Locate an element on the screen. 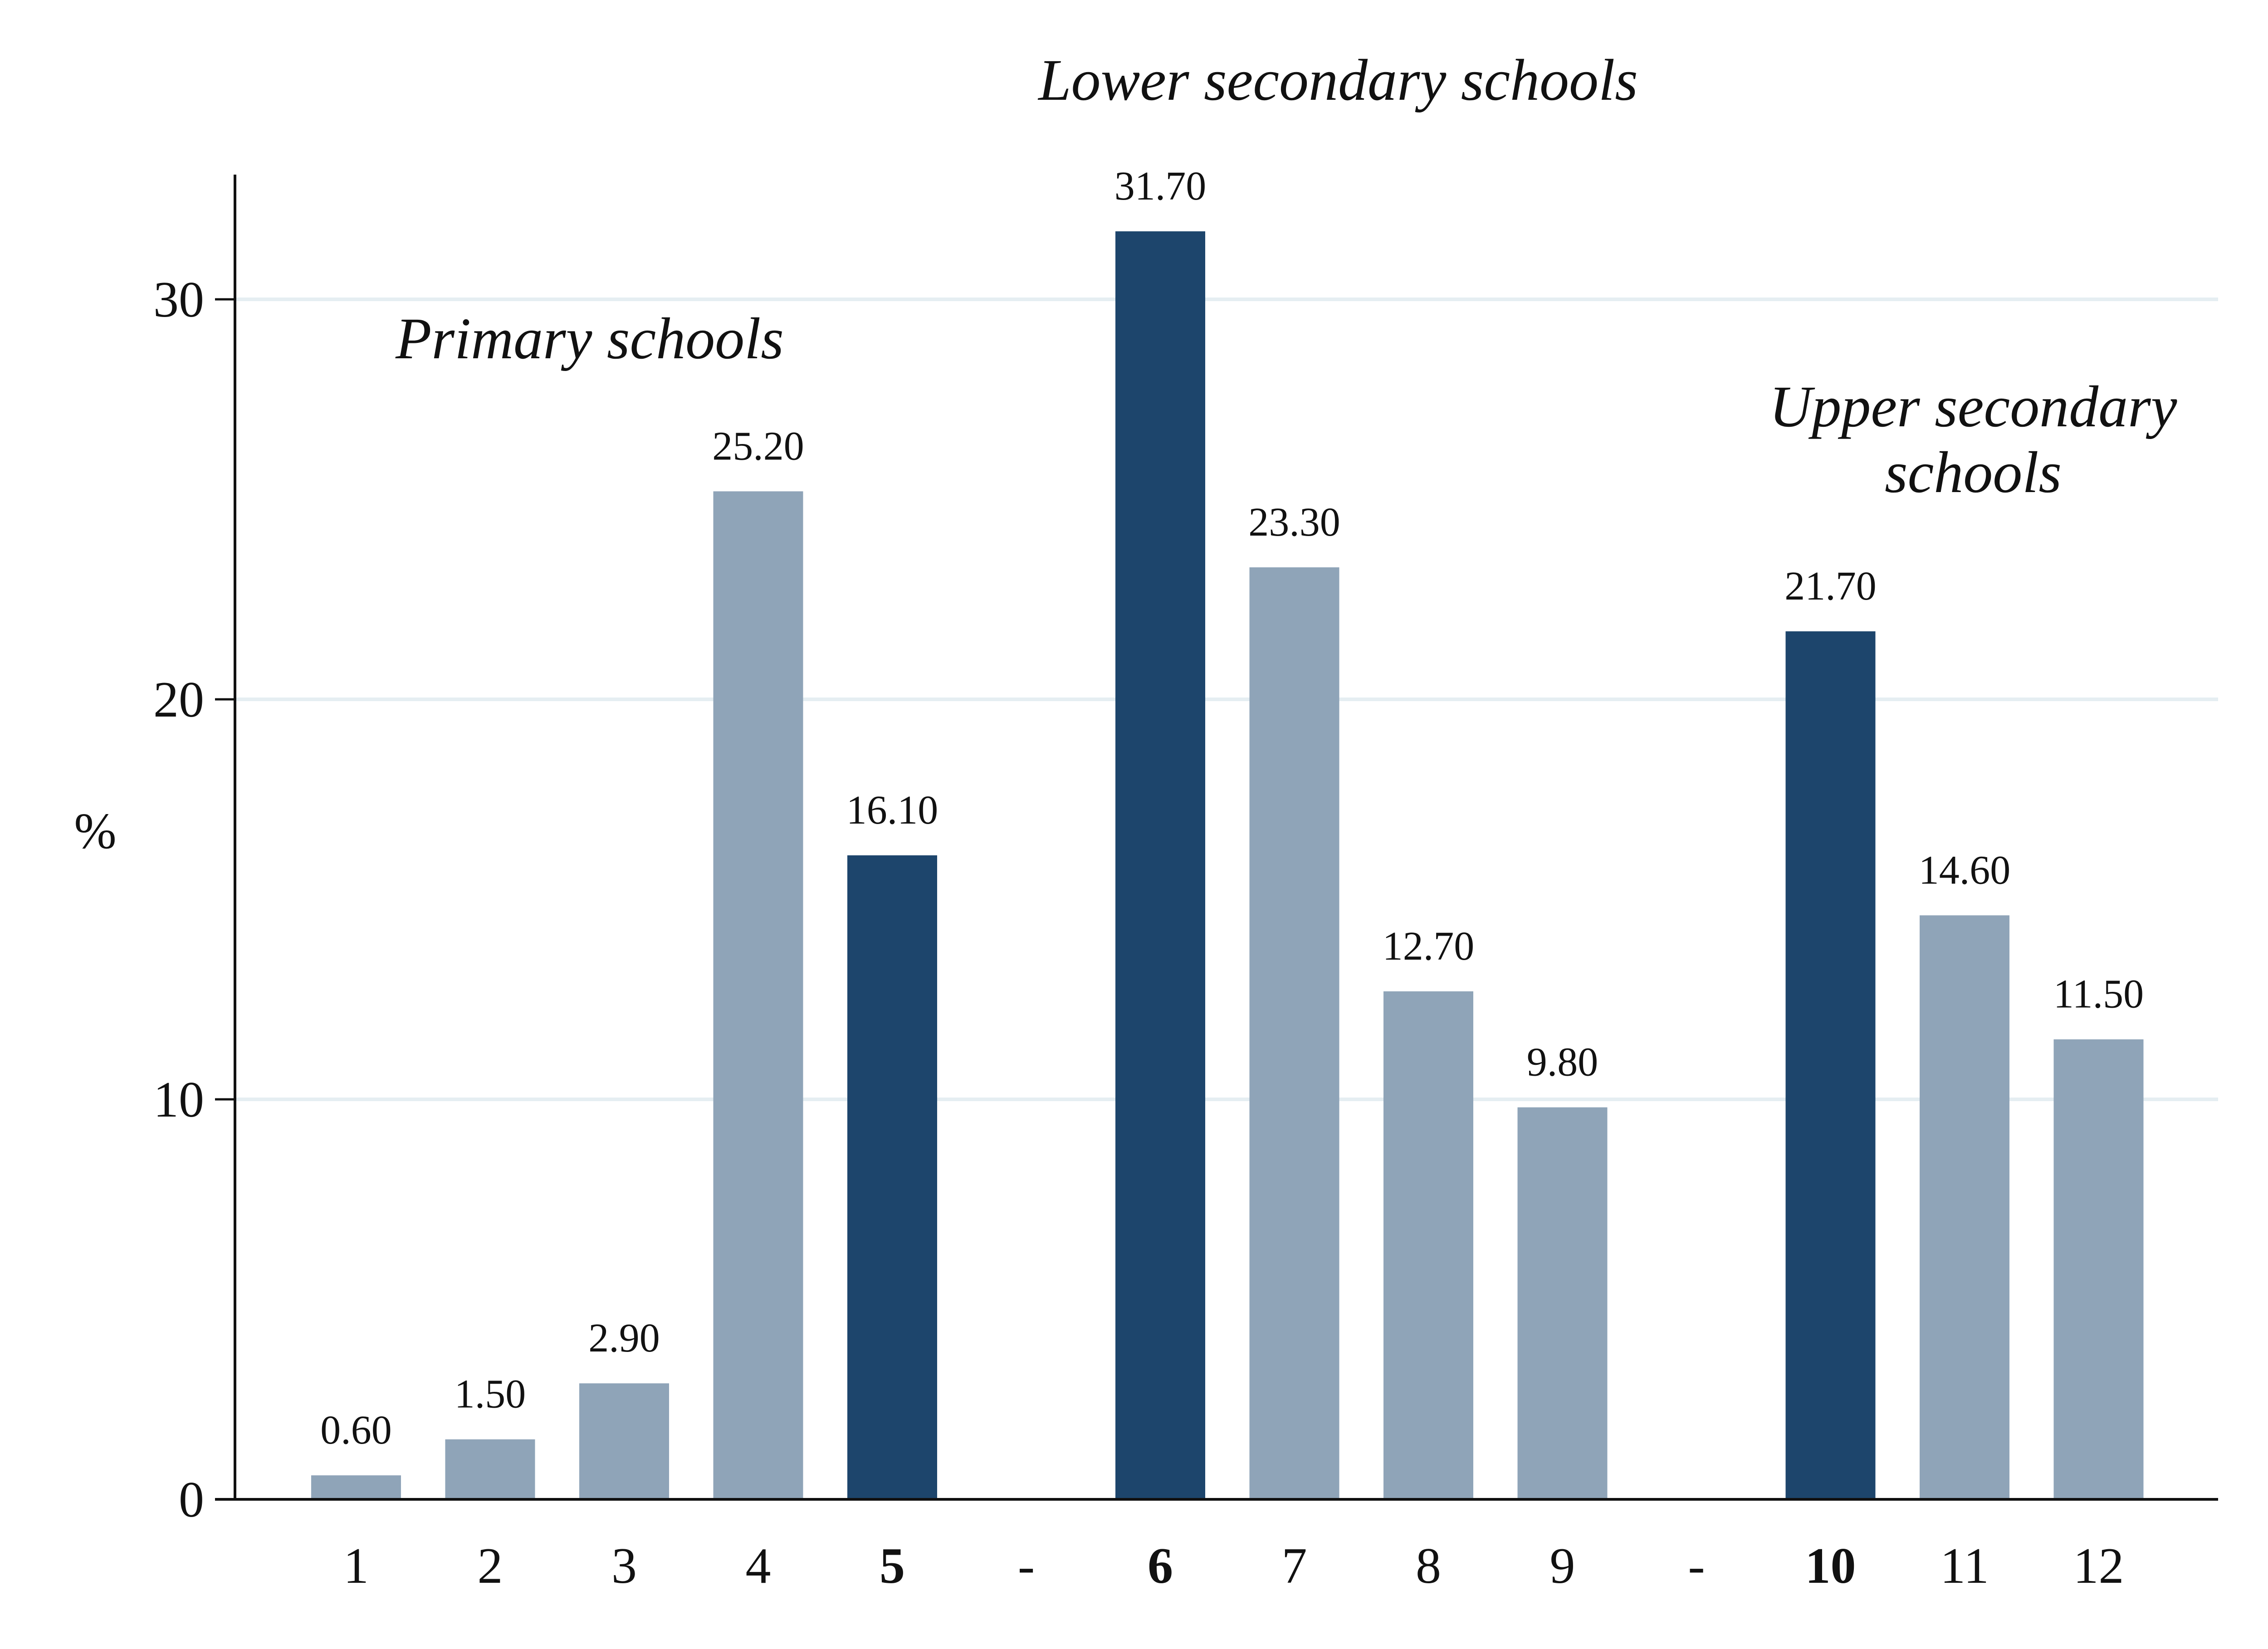 This screenshot has width=2268, height=1649. x-tick-label: 5 is located at coordinates (893, 1566).